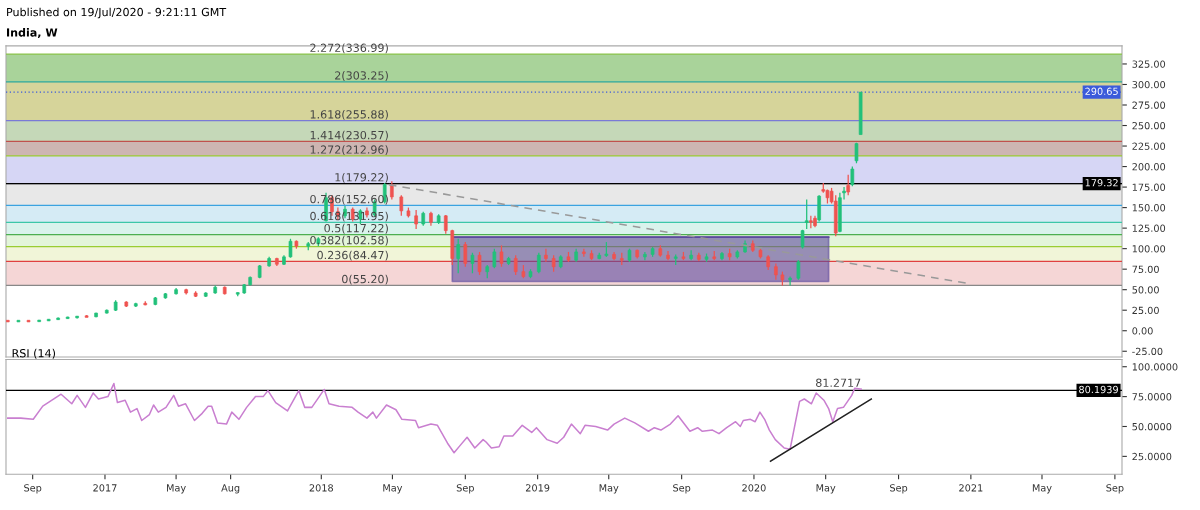  What do you see at coordinates (349, 48) in the screenshot?
I see `annotation: 2.272(336.99)` at bounding box center [349, 48].